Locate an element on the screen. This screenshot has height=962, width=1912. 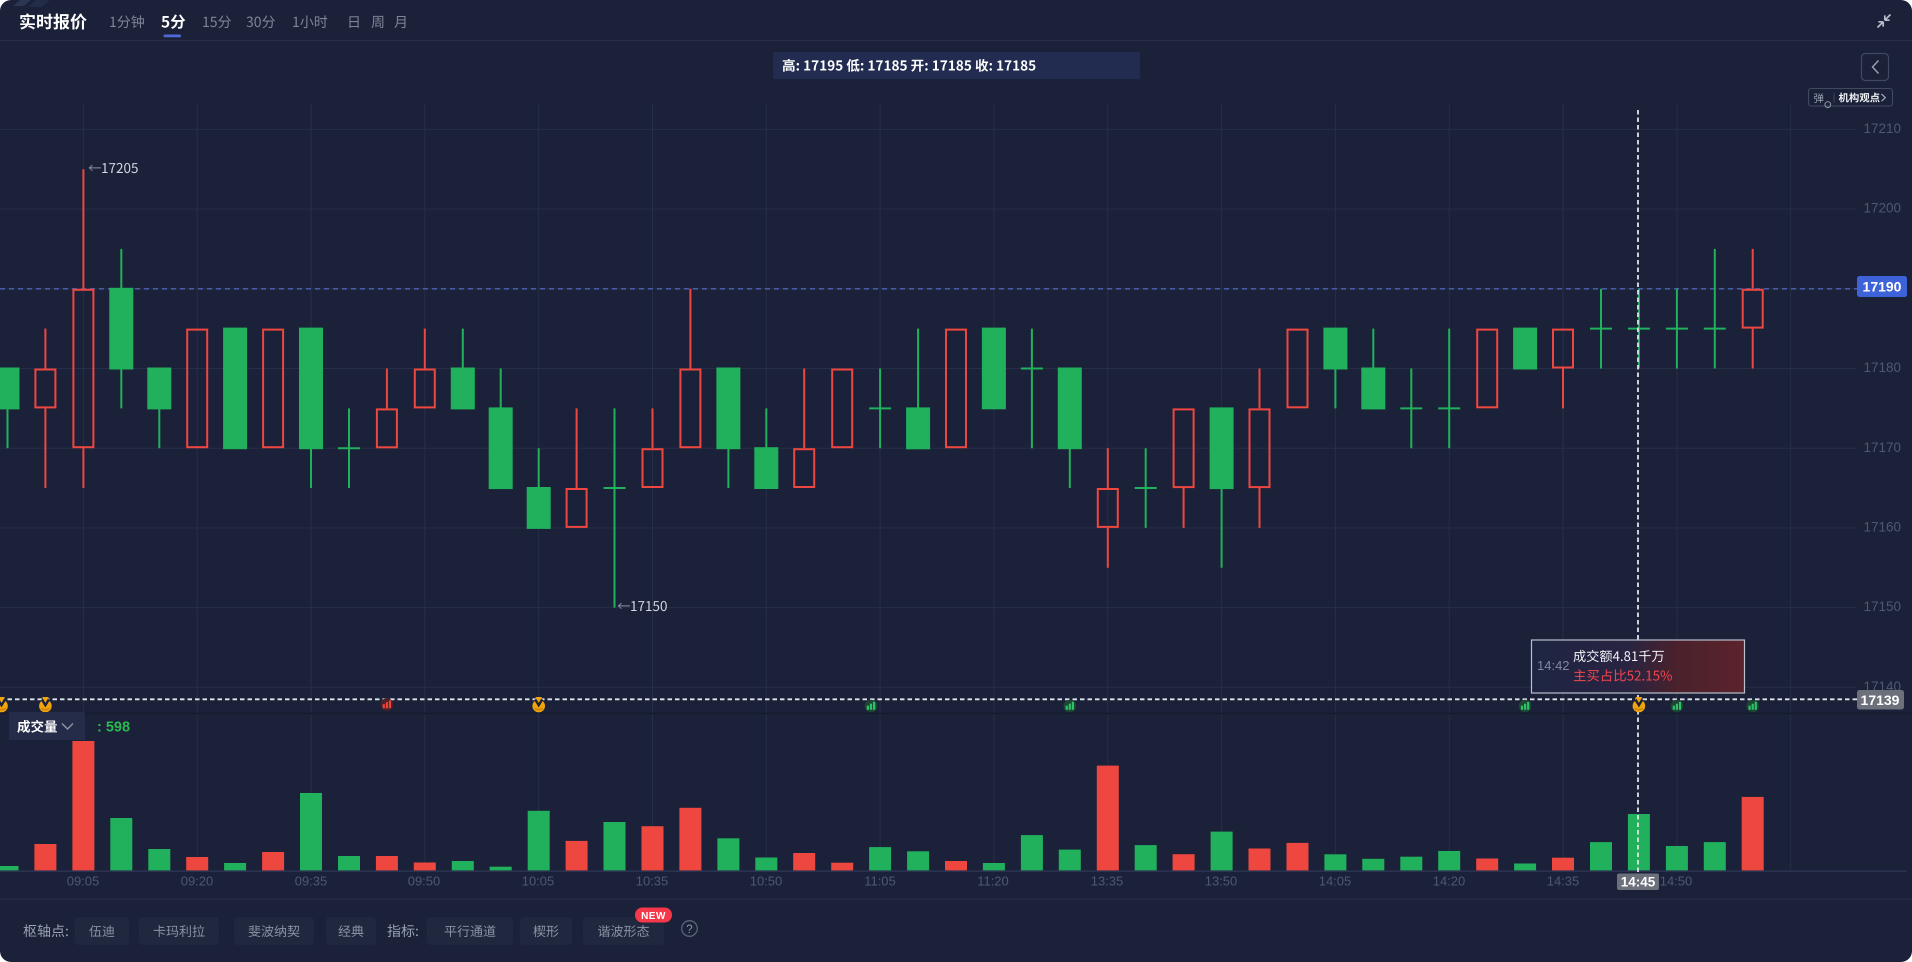
svg-text: 11:05 is located at coordinates (880, 881).